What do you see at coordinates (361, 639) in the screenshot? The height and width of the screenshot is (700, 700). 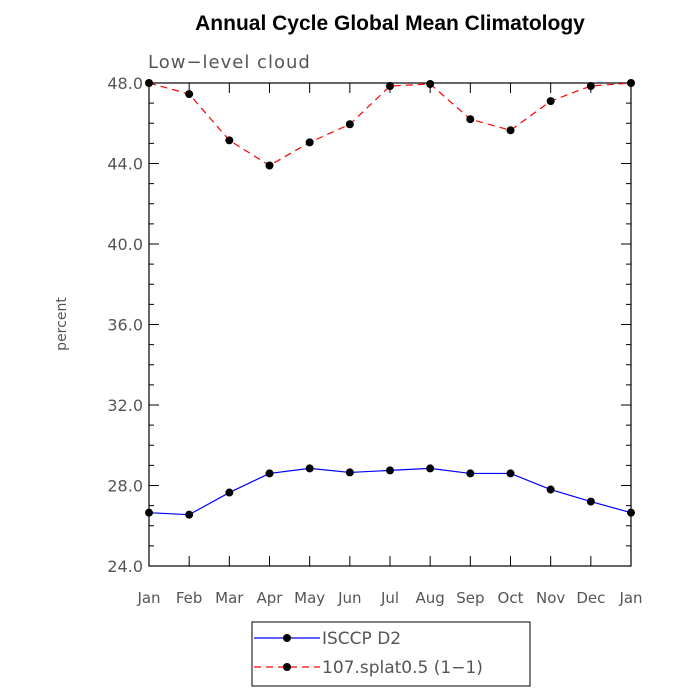 I see `legend-label: ISCCP D2` at bounding box center [361, 639].